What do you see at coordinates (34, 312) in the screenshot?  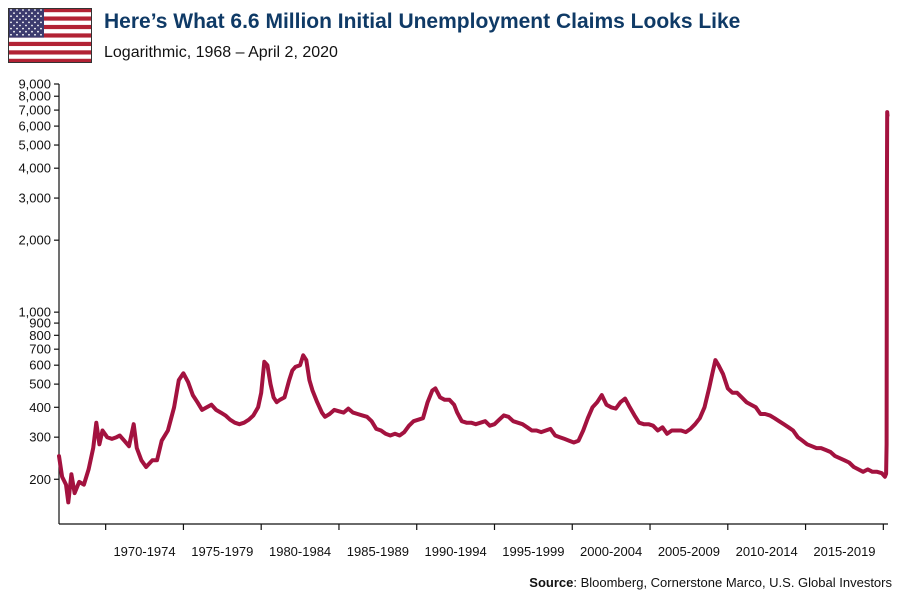 I see `y-tick-label: 1,000` at bounding box center [34, 312].